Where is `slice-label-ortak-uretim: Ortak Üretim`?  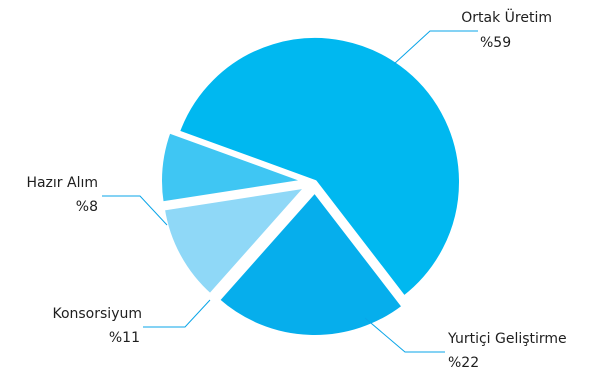
slice-label-ortak-uretim: Ortak Üretim is located at coordinates (506, 17).